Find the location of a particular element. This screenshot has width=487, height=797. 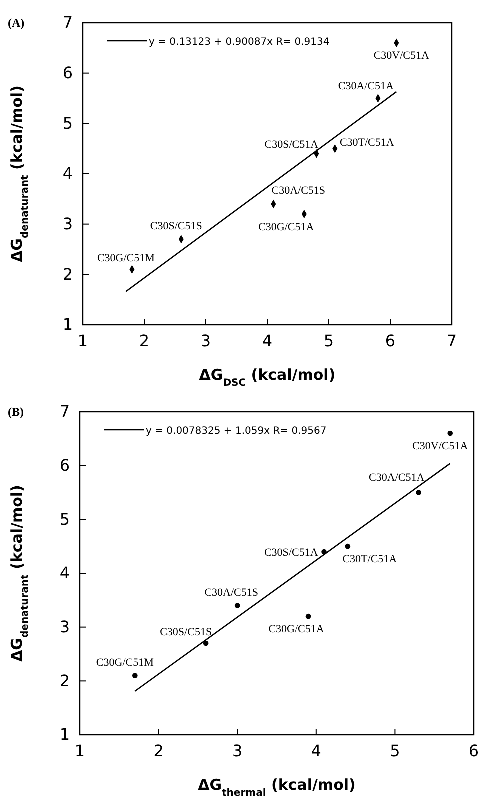

chart-title: (B) is located at coordinates (16, 412).